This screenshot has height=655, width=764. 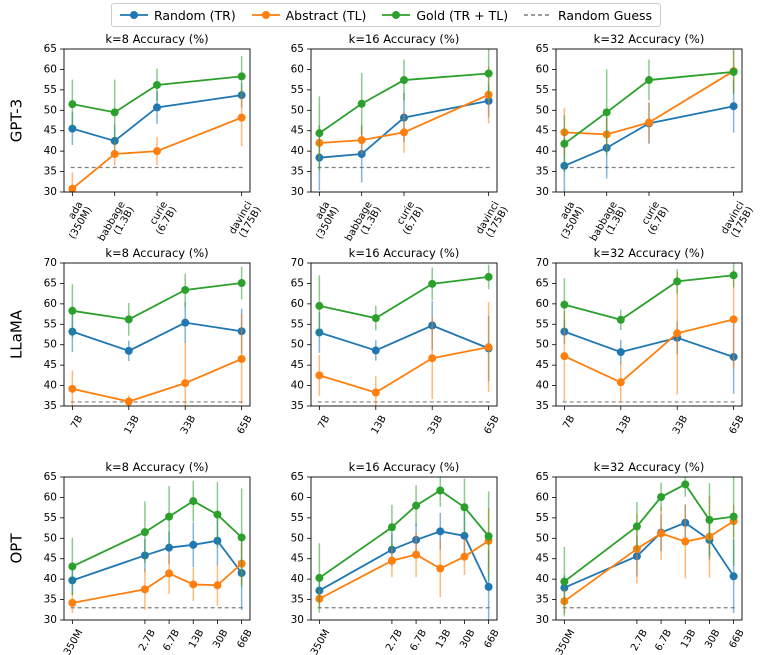 What do you see at coordinates (17, 334) in the screenshot?
I see `row-label-llama: LLaMA` at bounding box center [17, 334].